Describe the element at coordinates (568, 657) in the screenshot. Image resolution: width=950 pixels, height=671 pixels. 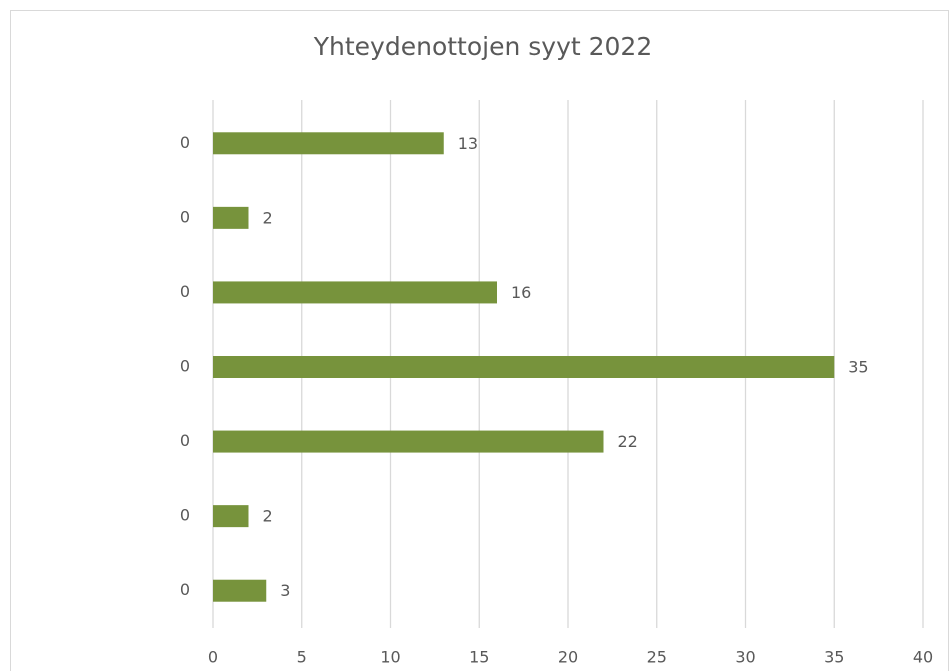
I see `x-tick-label: 20` at that location.